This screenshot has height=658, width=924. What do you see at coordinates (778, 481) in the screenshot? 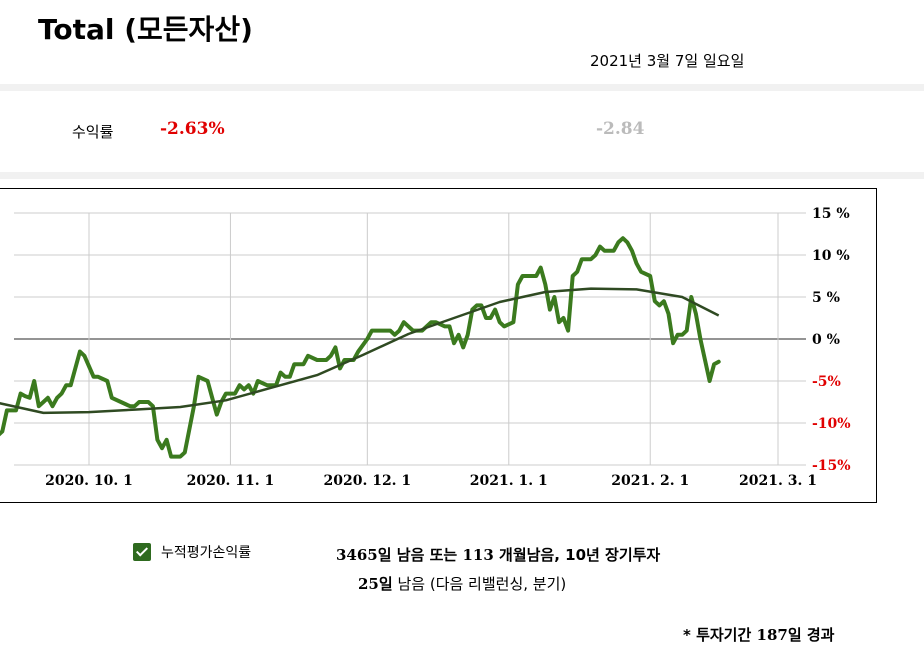
I see `x-tick-label: 2021. 3. 1` at bounding box center [778, 481].